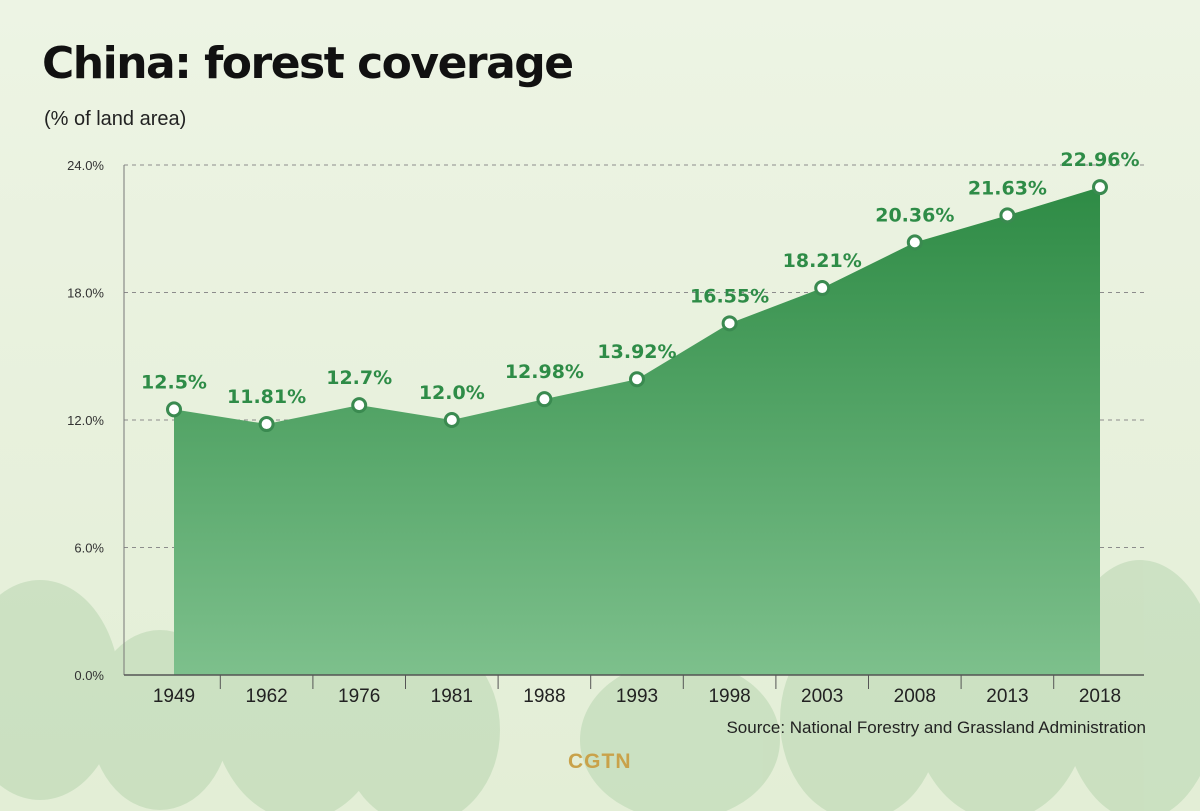  What do you see at coordinates (1007, 696) in the screenshot?
I see `x-tick-label: 2013` at bounding box center [1007, 696].